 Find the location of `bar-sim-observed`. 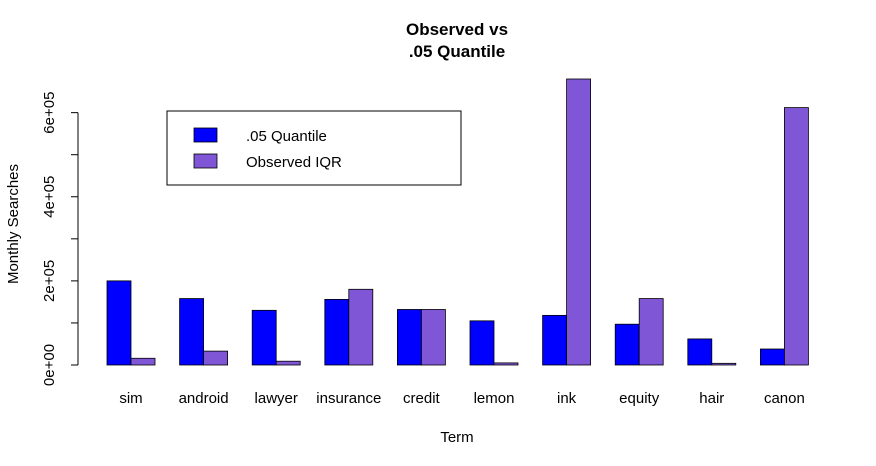

bar-sim-observed is located at coordinates (143, 361).